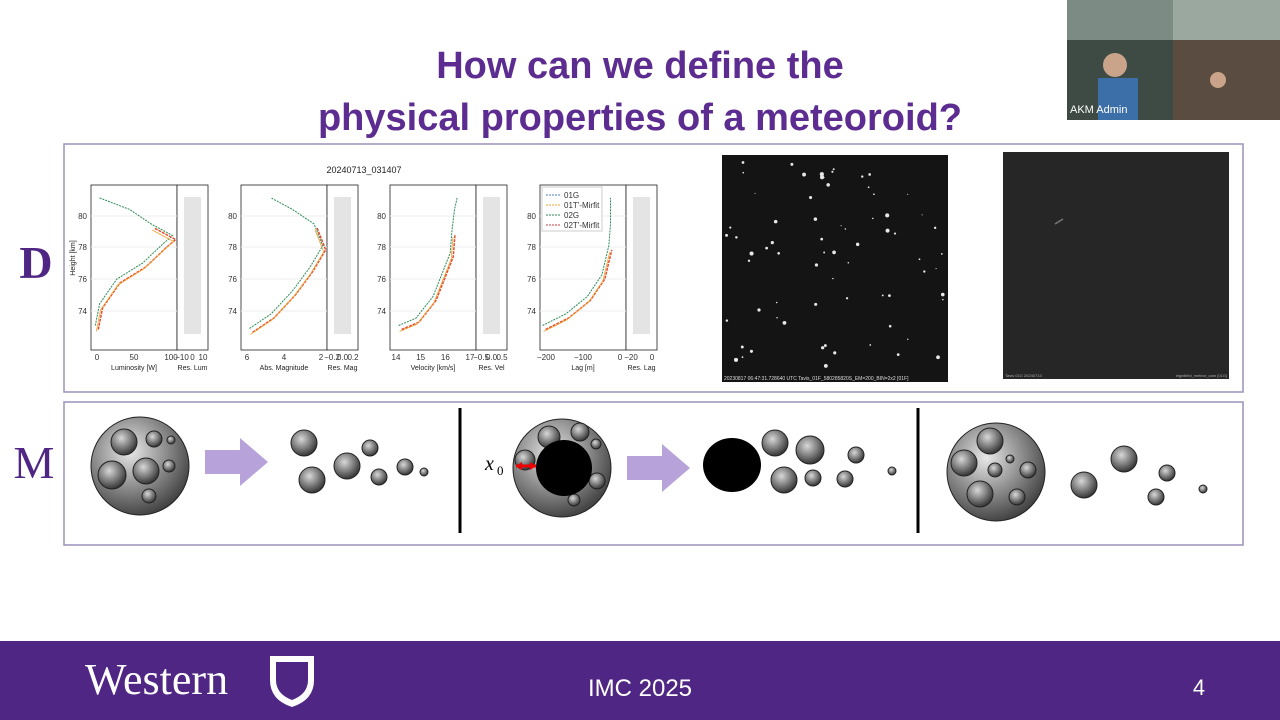  I want to click on x-tick-label: 14, so click(396, 357).